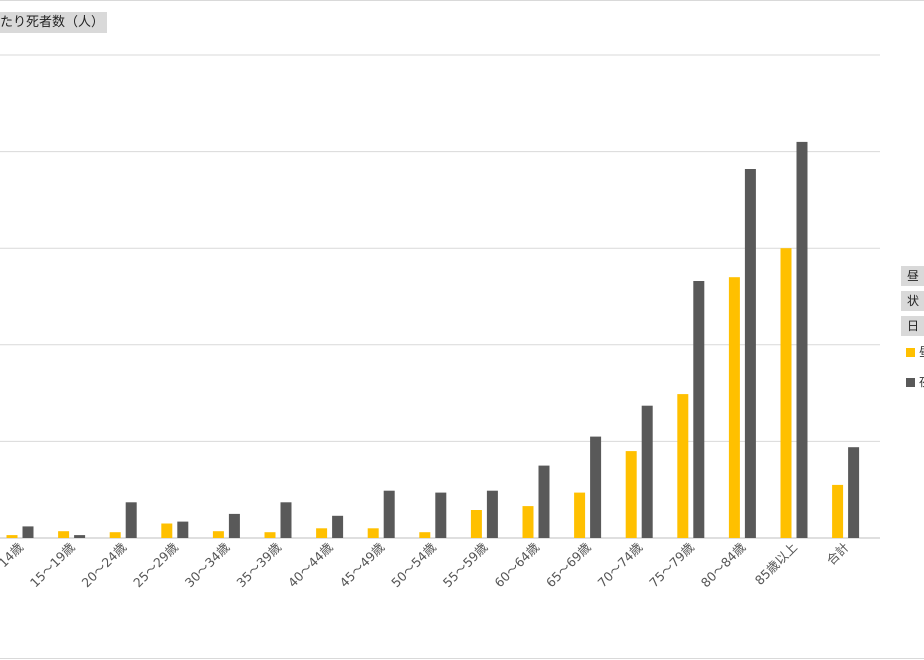  What do you see at coordinates (104, 564) in the screenshot?
I see `x-tick-label-2: 20～24歳` at bounding box center [104, 564].